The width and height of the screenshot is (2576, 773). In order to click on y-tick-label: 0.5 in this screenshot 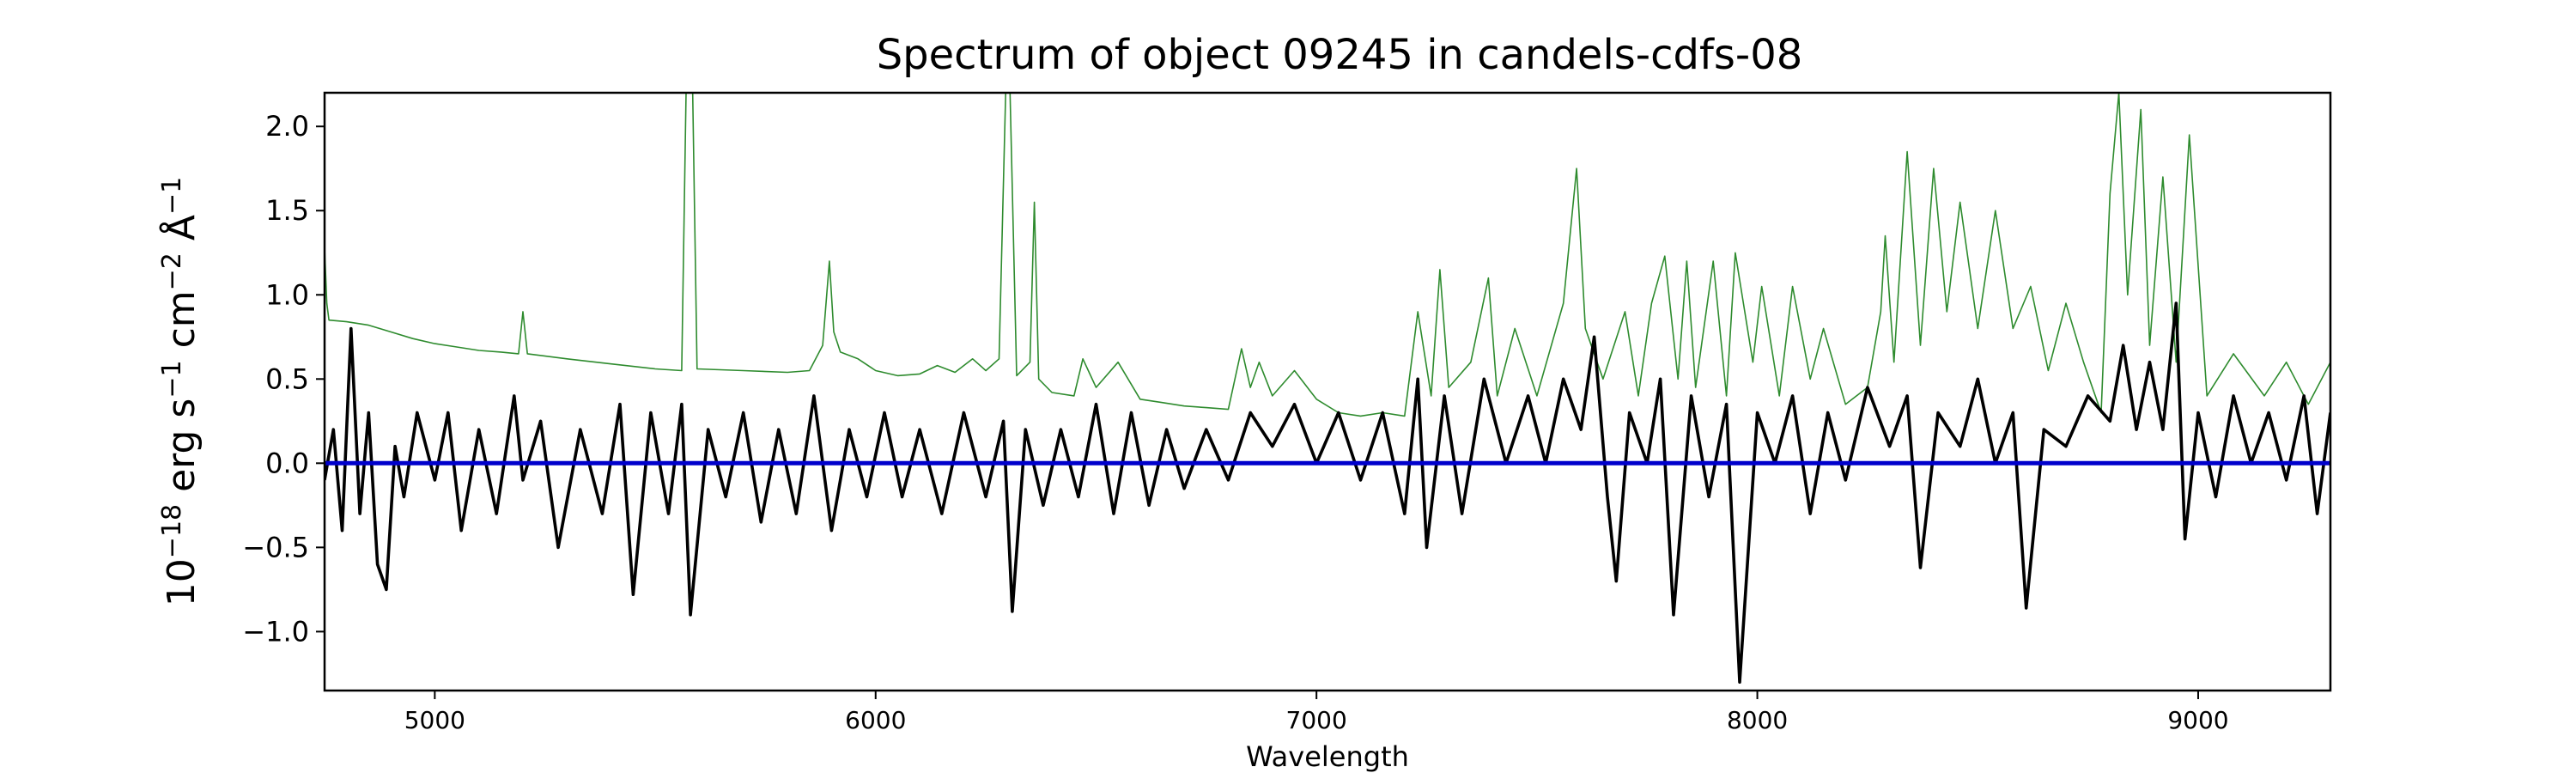, I will do `click(287, 378)`.